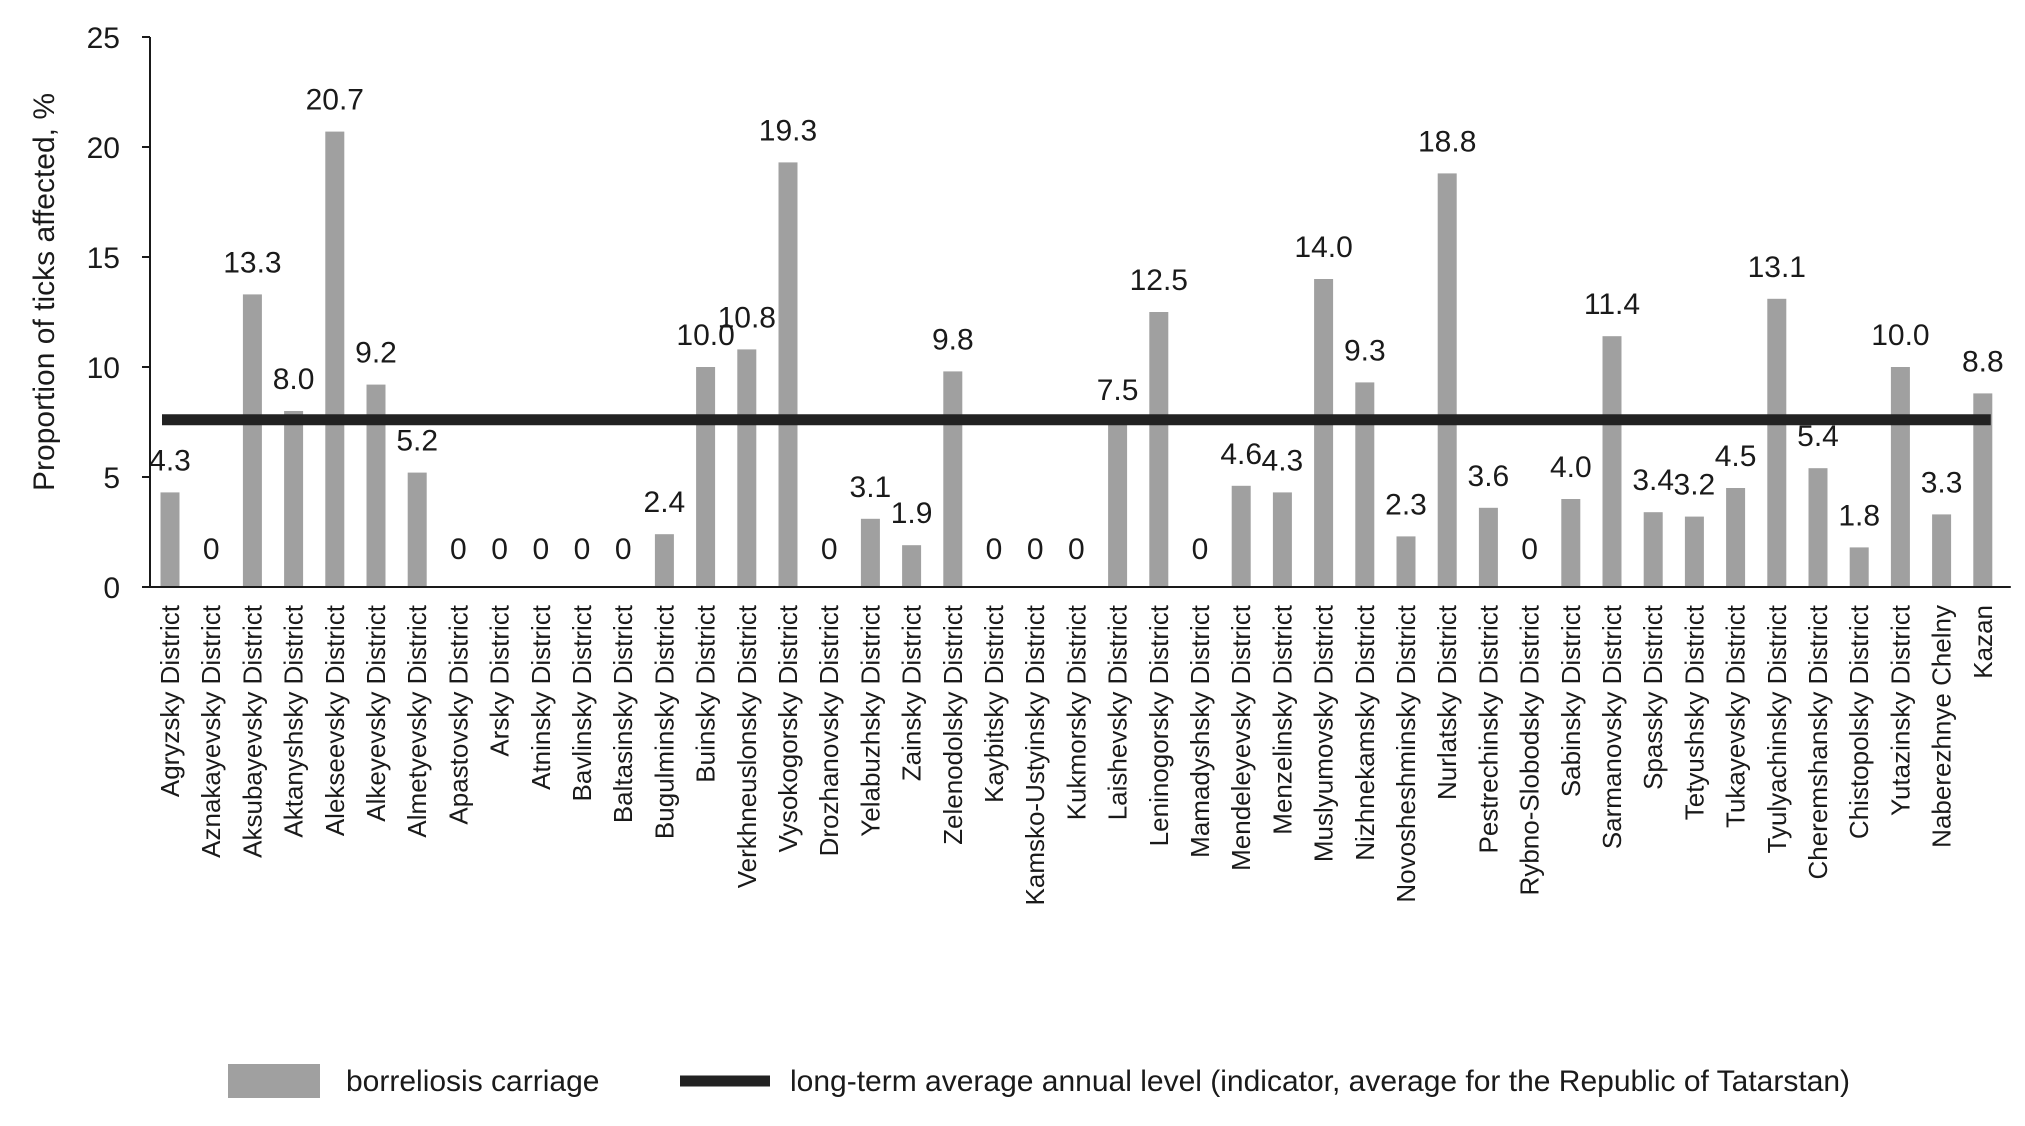 The width and height of the screenshot is (2025, 1126). I want to click on data-label: 20.7, so click(335, 100).